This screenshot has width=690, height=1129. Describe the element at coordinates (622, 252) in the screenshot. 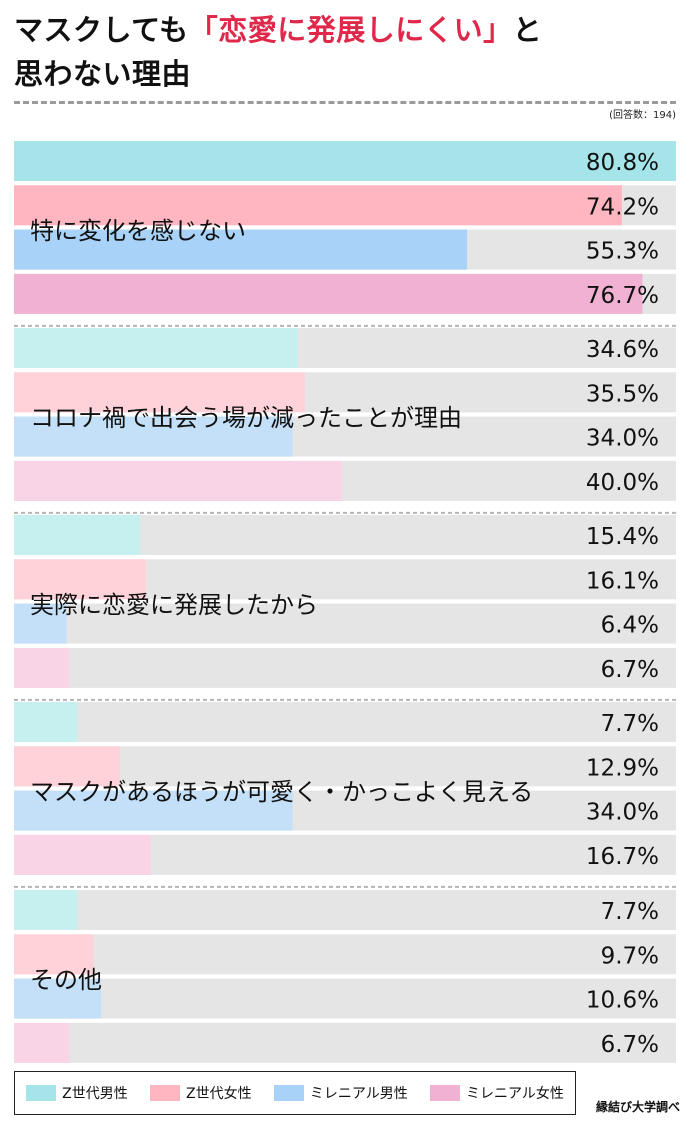

I see `value-label: 55.3%` at that location.